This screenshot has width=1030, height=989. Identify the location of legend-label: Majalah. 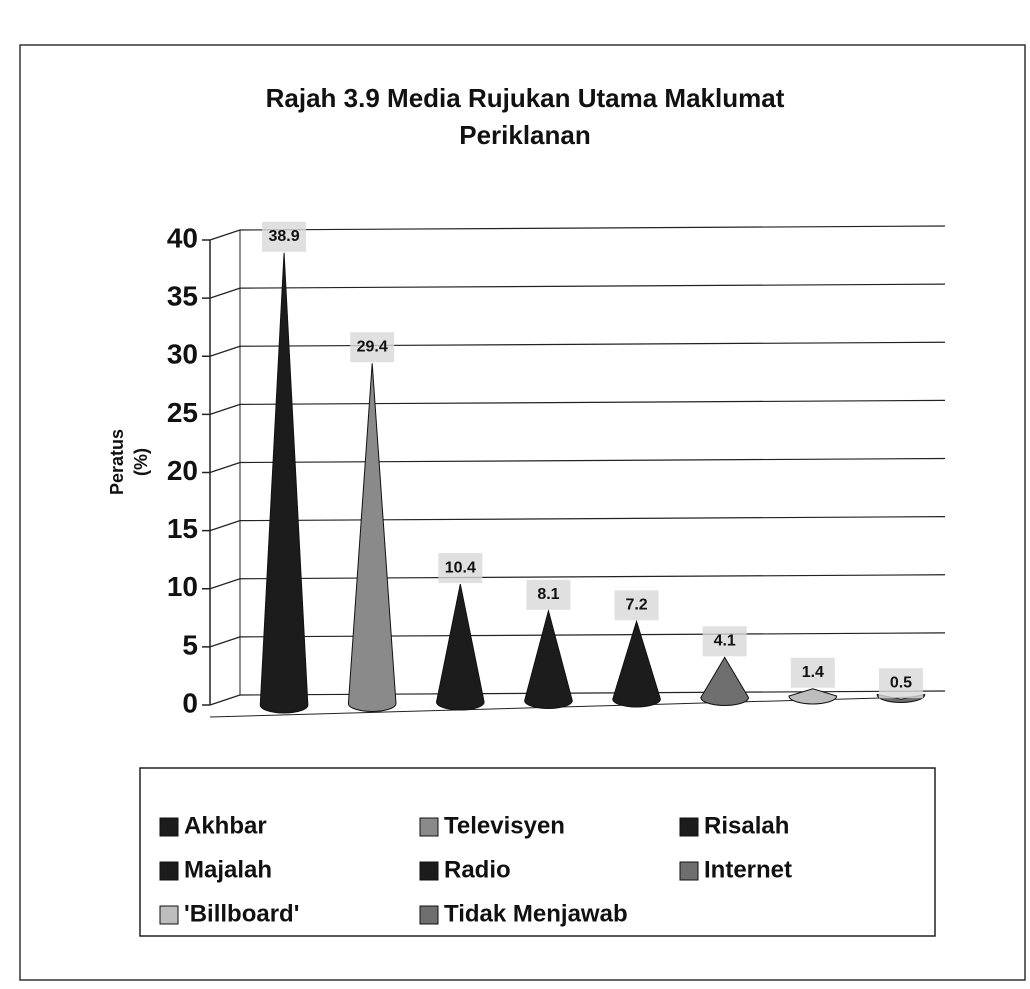
(228, 869).